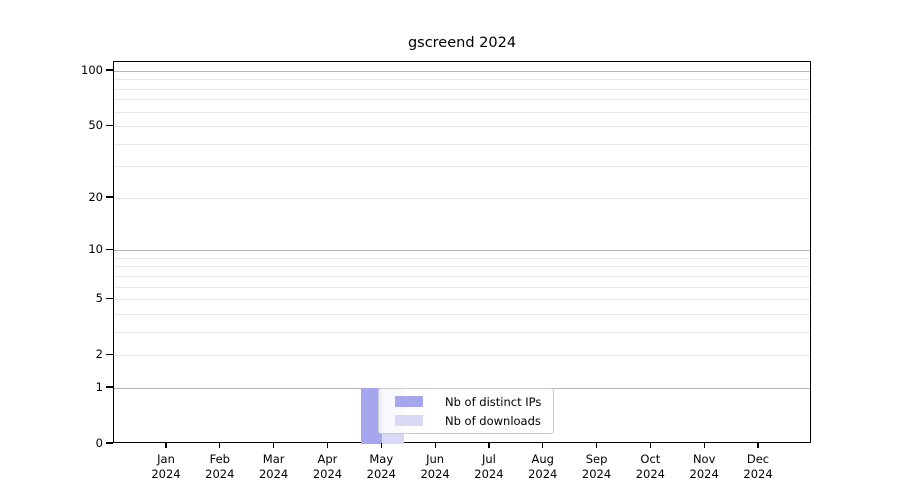 This screenshot has width=900, height=500. I want to click on y-tick-label: 100, so click(92, 70).